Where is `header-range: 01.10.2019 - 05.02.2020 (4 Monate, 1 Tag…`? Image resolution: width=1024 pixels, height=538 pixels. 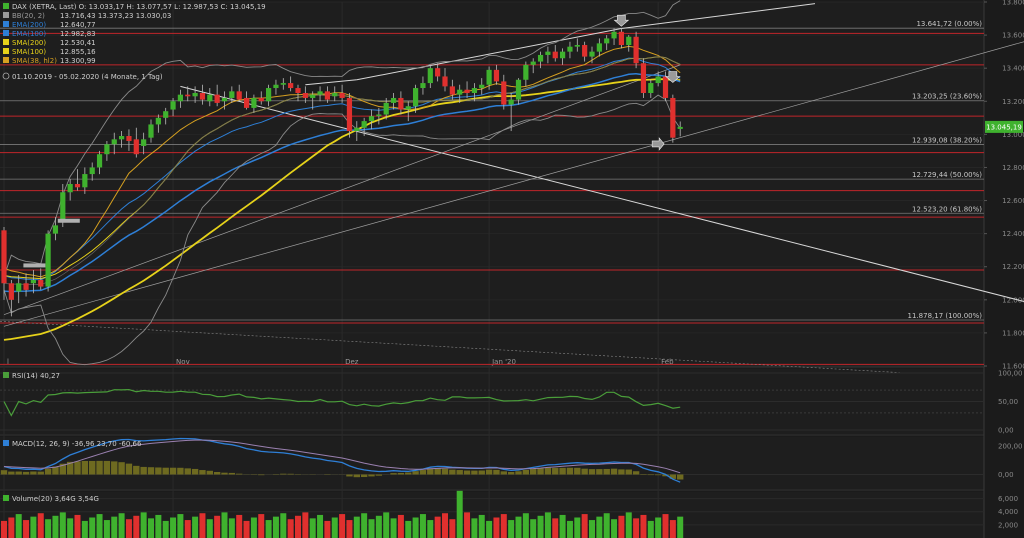
header-range: 01.10.2019 - 05.02.2020 (4 Monate, 1 Tag… is located at coordinates (87, 77).